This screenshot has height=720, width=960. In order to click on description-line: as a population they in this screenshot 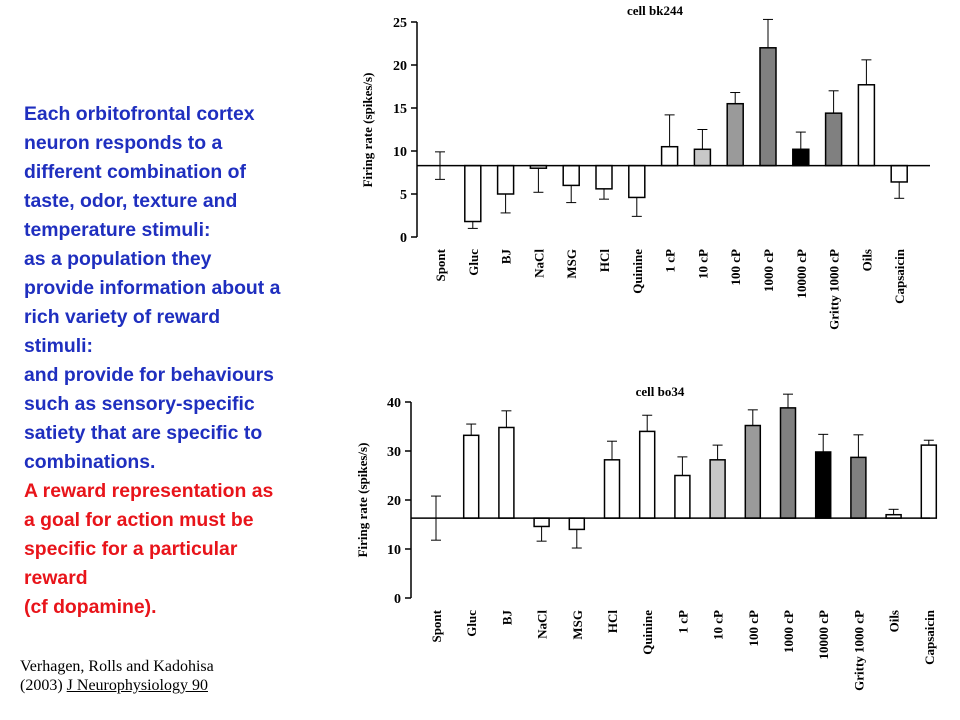, I will do `click(118, 259)`.